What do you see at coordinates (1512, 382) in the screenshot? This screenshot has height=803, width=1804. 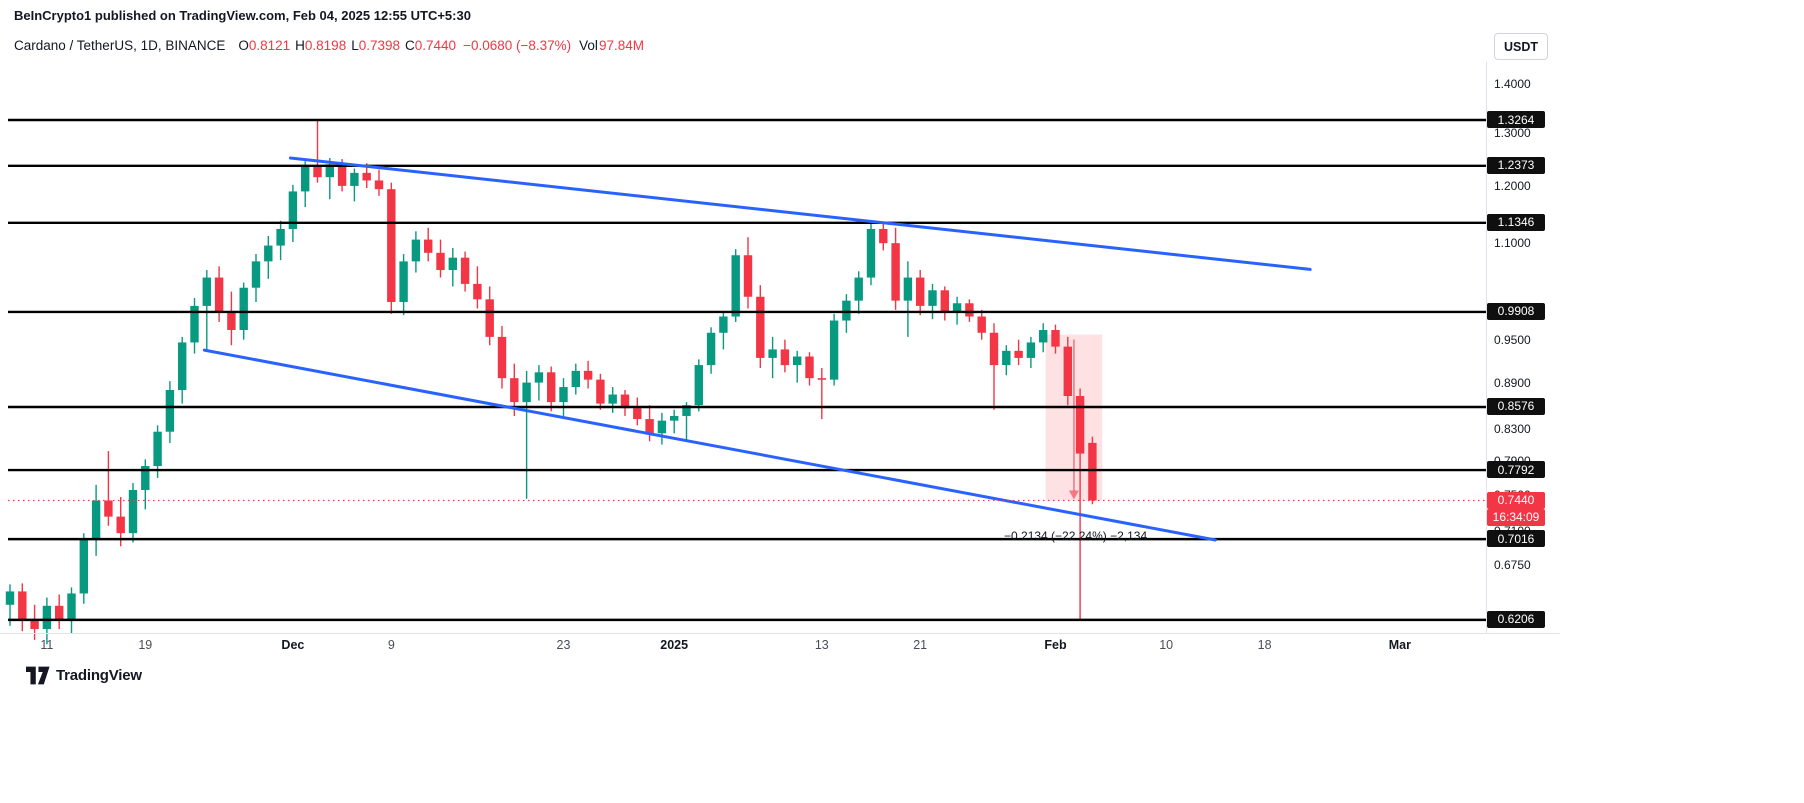 I see `price-tick: 0.8900` at bounding box center [1512, 382].